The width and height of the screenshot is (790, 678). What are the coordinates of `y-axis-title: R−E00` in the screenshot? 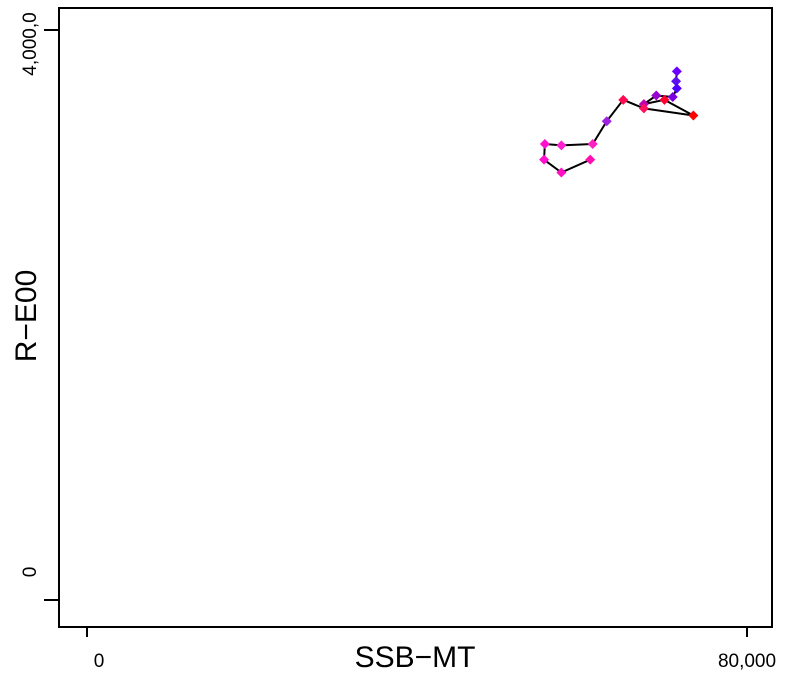 It's located at (26, 316).